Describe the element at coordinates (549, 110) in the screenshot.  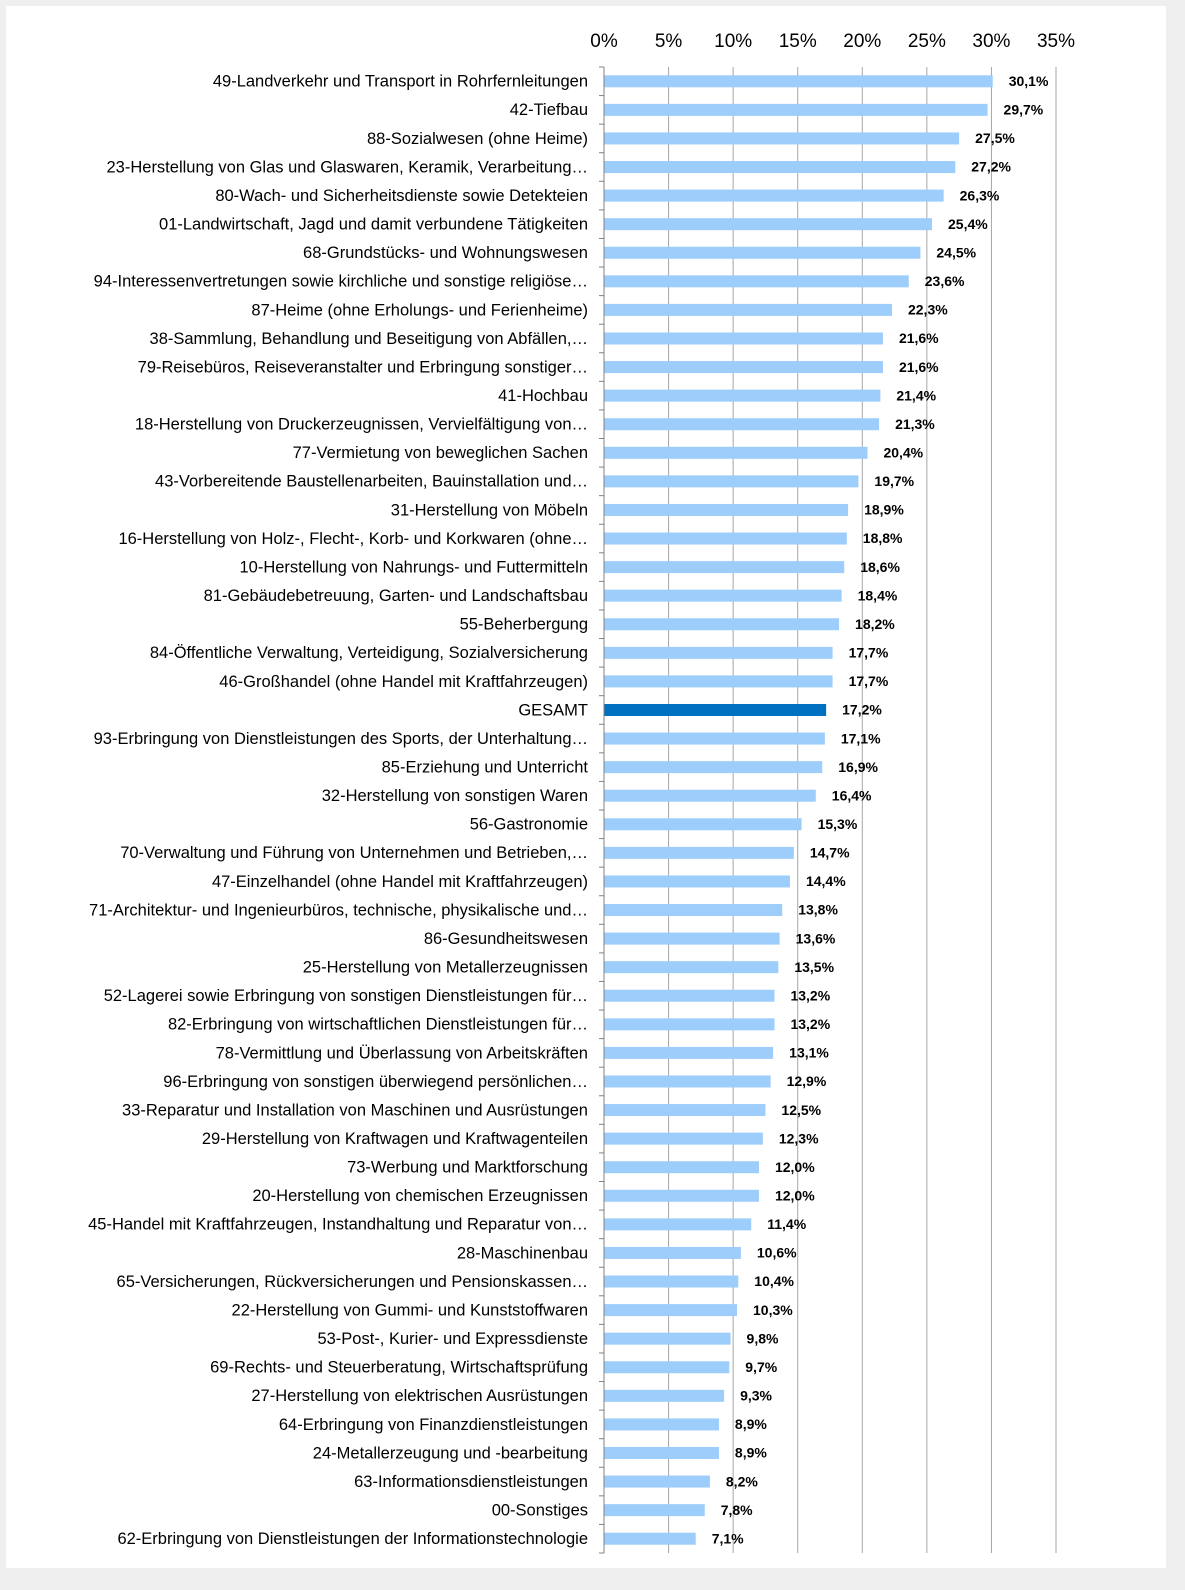
I see `y-tick-label: 42-Tiefbau` at that location.